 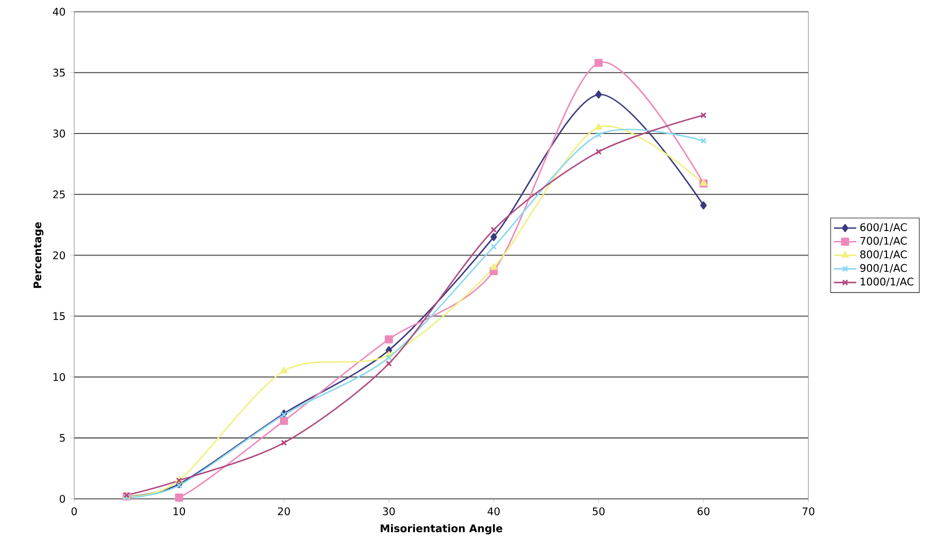 I want to click on y-tick-label: 30, so click(x=59, y=134).